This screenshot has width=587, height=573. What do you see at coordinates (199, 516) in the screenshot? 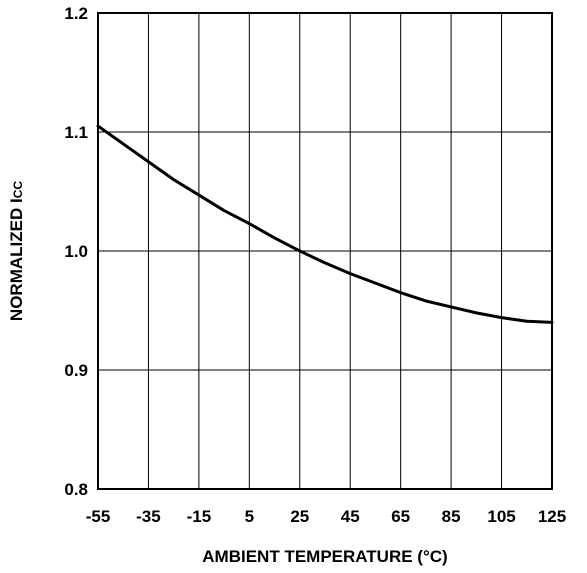
I see `x-tick-label: -15` at bounding box center [199, 516].